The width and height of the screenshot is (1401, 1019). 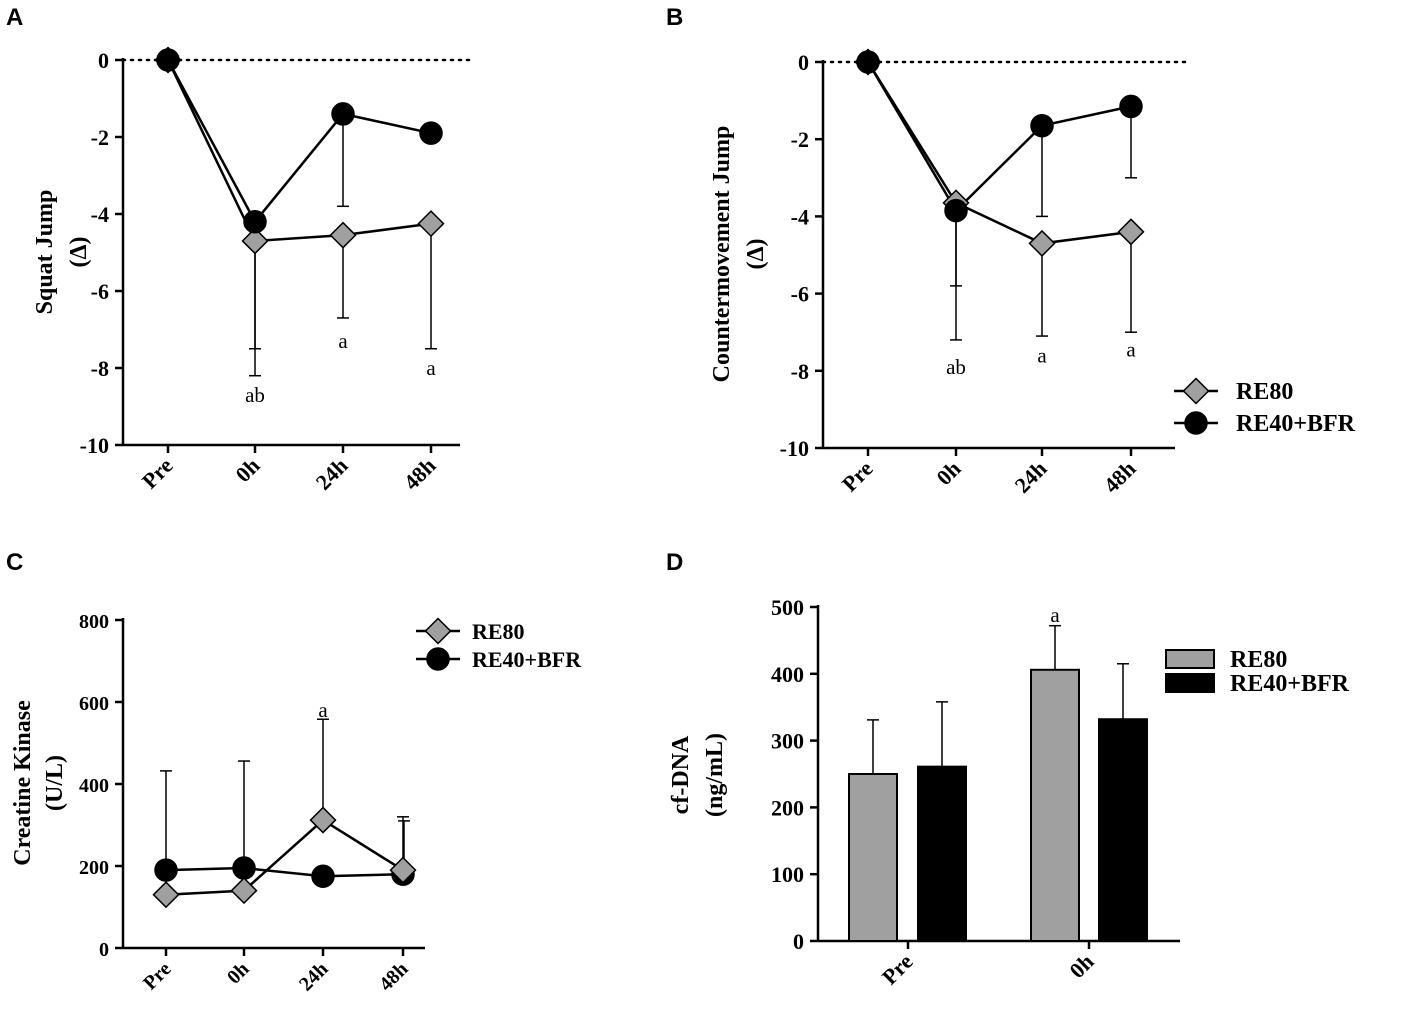 What do you see at coordinates (1190, 659) in the screenshot?
I see `panel-d-legend-re80-marker` at bounding box center [1190, 659].